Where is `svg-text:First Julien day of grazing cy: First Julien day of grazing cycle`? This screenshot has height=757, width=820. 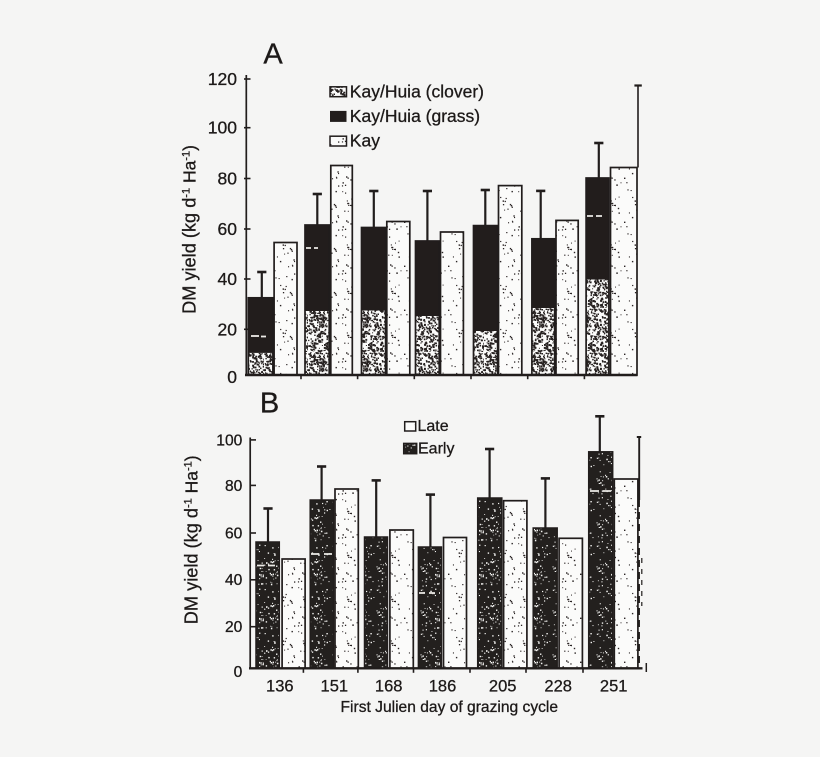
svg-text:First Julien day of grazing cy: First Julien day of grazing cycle is located at coordinates (450, 707).